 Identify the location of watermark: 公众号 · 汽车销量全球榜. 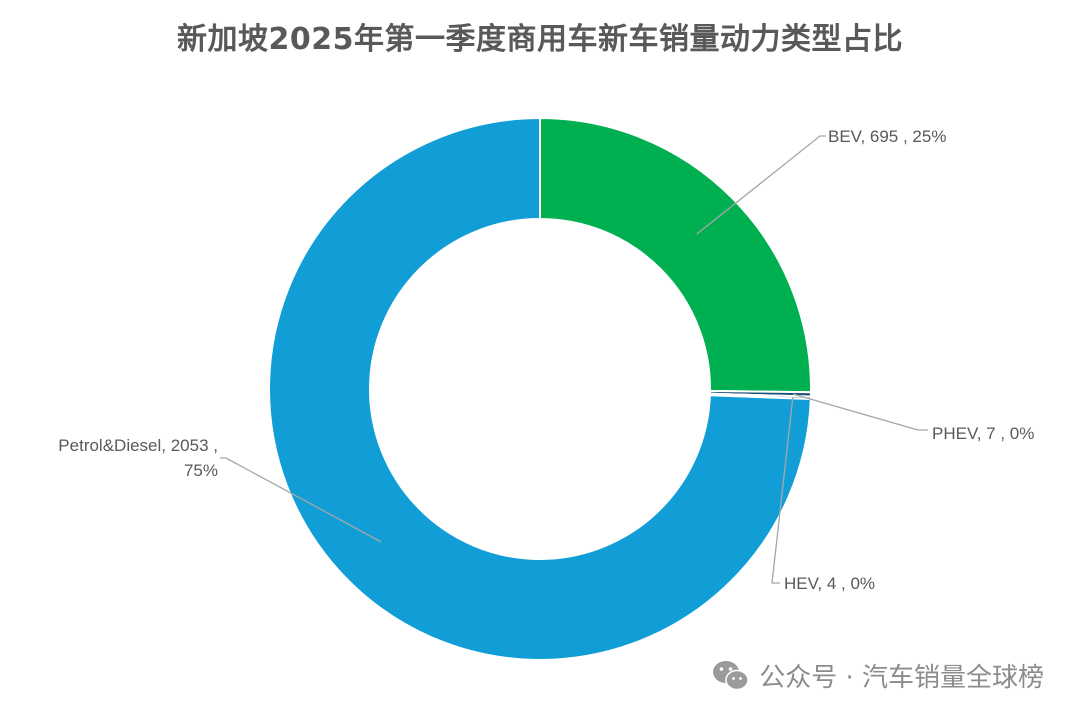
(877, 675).